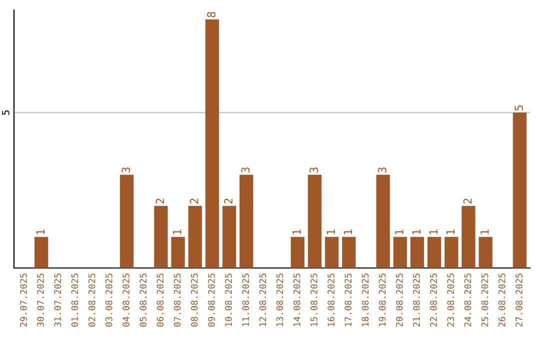  What do you see at coordinates (314, 300) in the screenshot?
I see `x-tick-label: 15.08.2025` at bounding box center [314, 300].